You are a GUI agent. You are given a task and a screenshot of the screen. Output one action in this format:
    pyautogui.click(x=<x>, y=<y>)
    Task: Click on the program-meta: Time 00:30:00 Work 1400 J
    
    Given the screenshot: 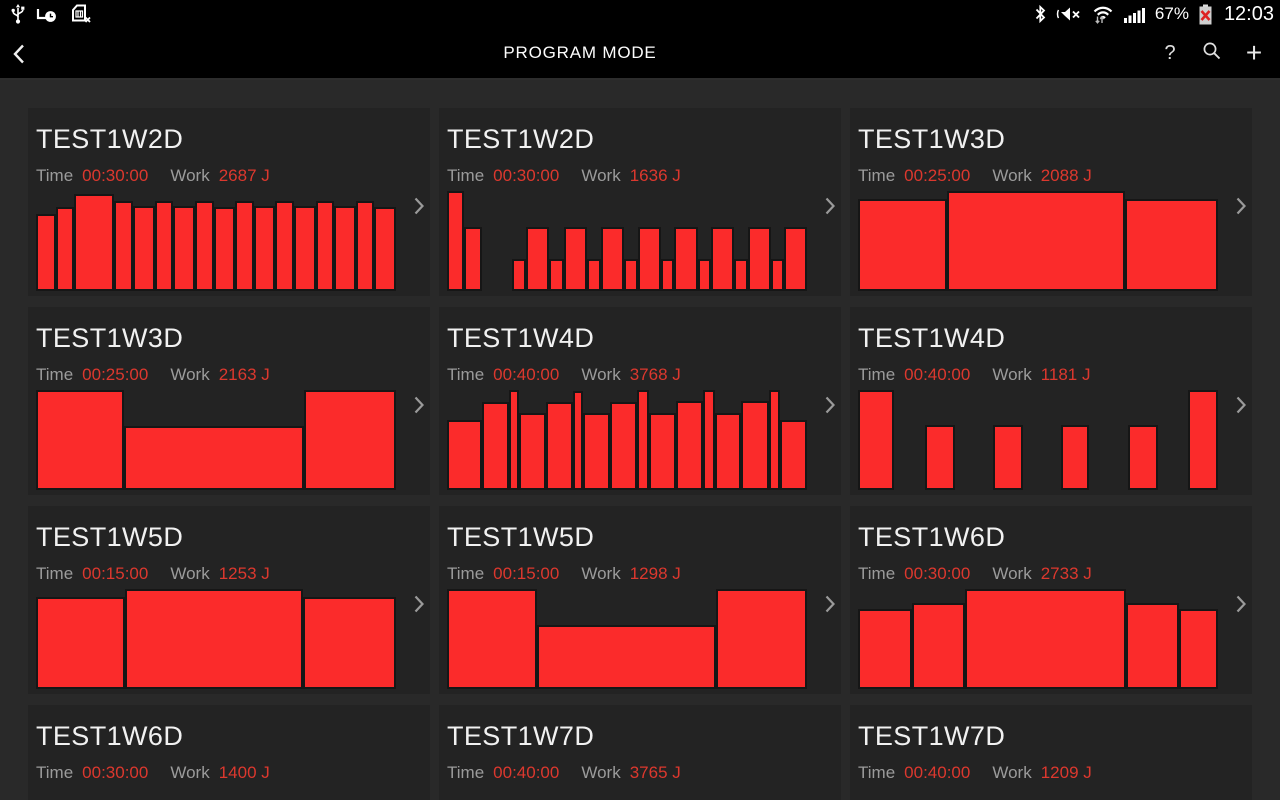 What is the action you would take?
    pyautogui.click(x=229, y=773)
    